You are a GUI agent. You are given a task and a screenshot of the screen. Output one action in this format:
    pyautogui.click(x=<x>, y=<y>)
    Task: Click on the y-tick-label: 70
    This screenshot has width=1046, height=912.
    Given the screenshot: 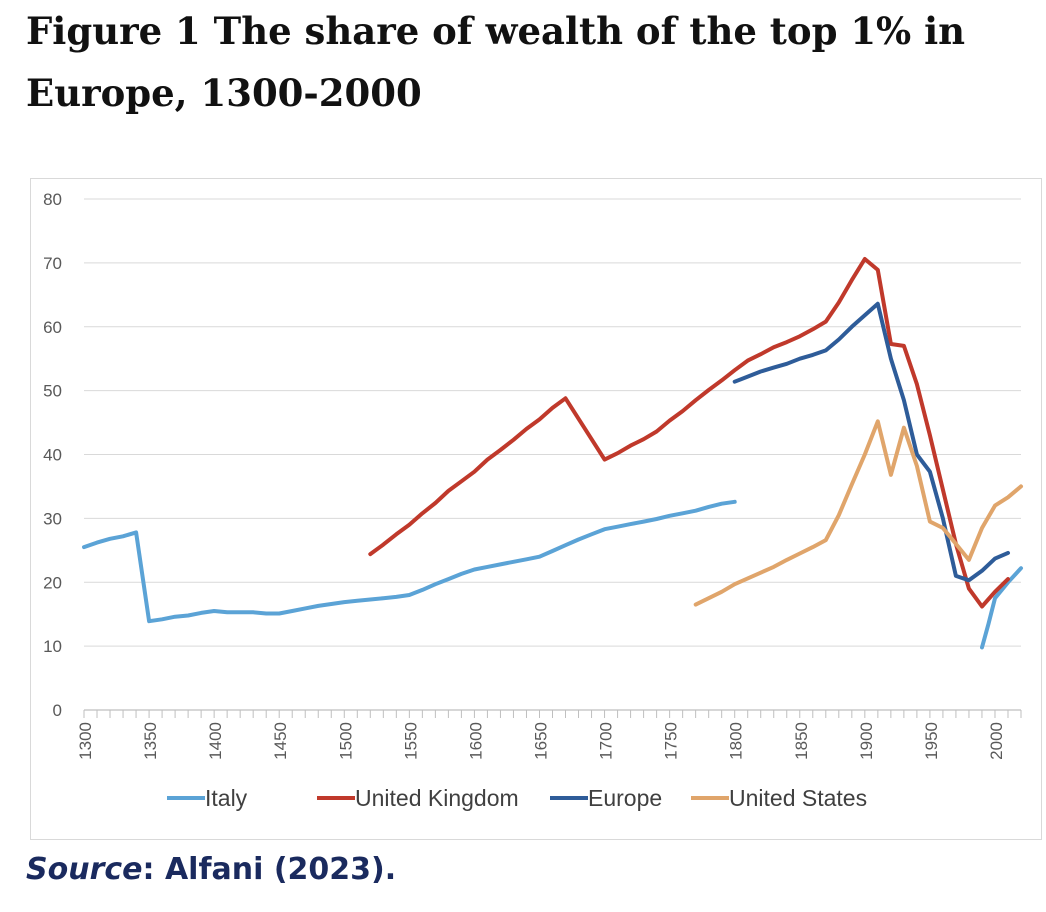 What is the action you would take?
    pyautogui.click(x=52, y=263)
    